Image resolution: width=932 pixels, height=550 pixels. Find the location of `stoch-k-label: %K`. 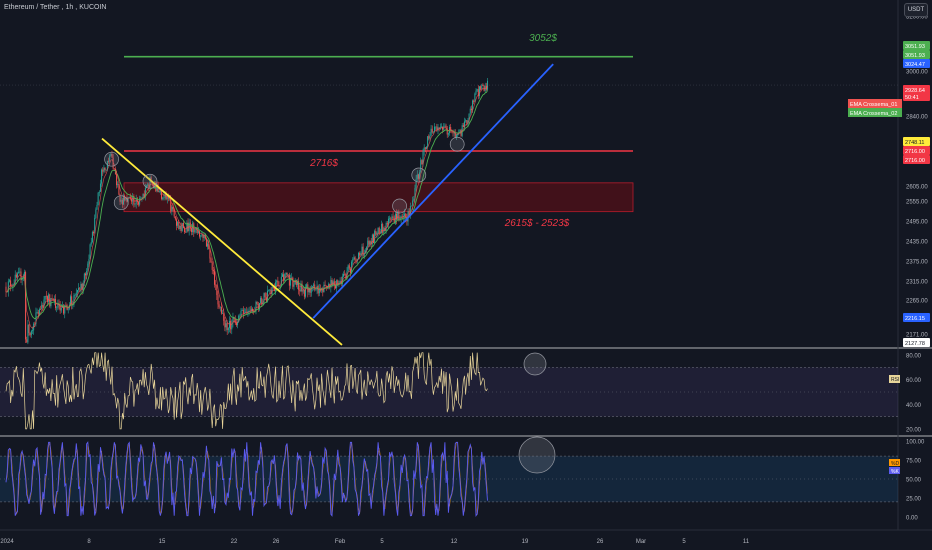

stoch-k-label: %K is located at coordinates (895, 472).